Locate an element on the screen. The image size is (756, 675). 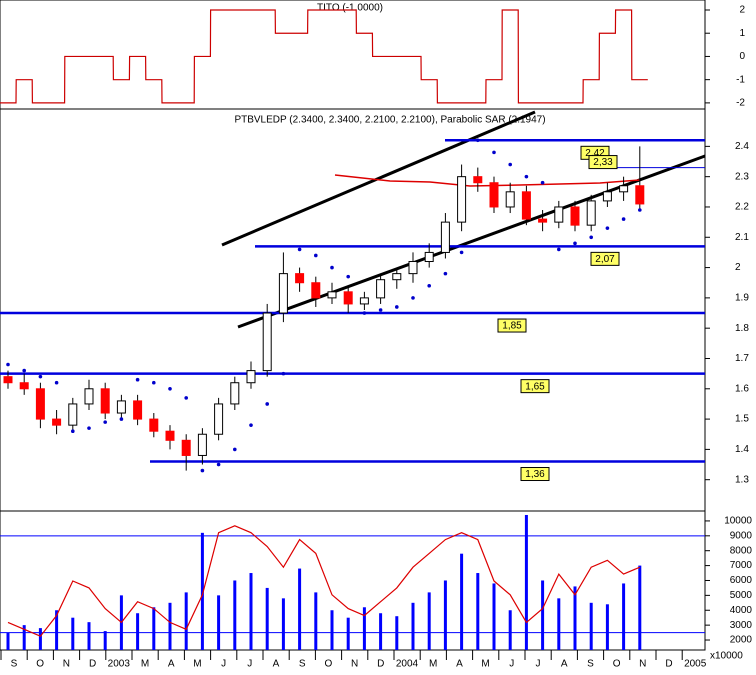
volume-unit: x10000 is located at coordinates (726, 656).